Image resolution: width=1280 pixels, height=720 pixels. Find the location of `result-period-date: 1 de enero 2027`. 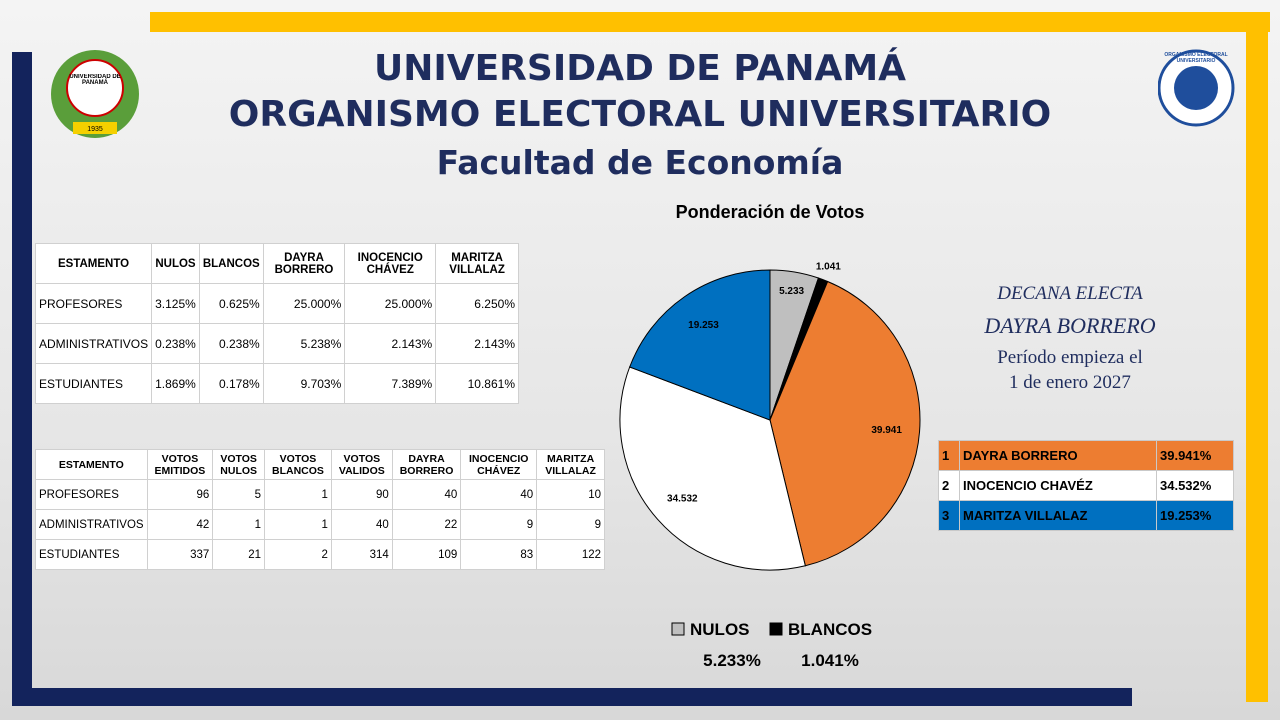

result-period-date: 1 de enero 2027 is located at coordinates (1070, 382).